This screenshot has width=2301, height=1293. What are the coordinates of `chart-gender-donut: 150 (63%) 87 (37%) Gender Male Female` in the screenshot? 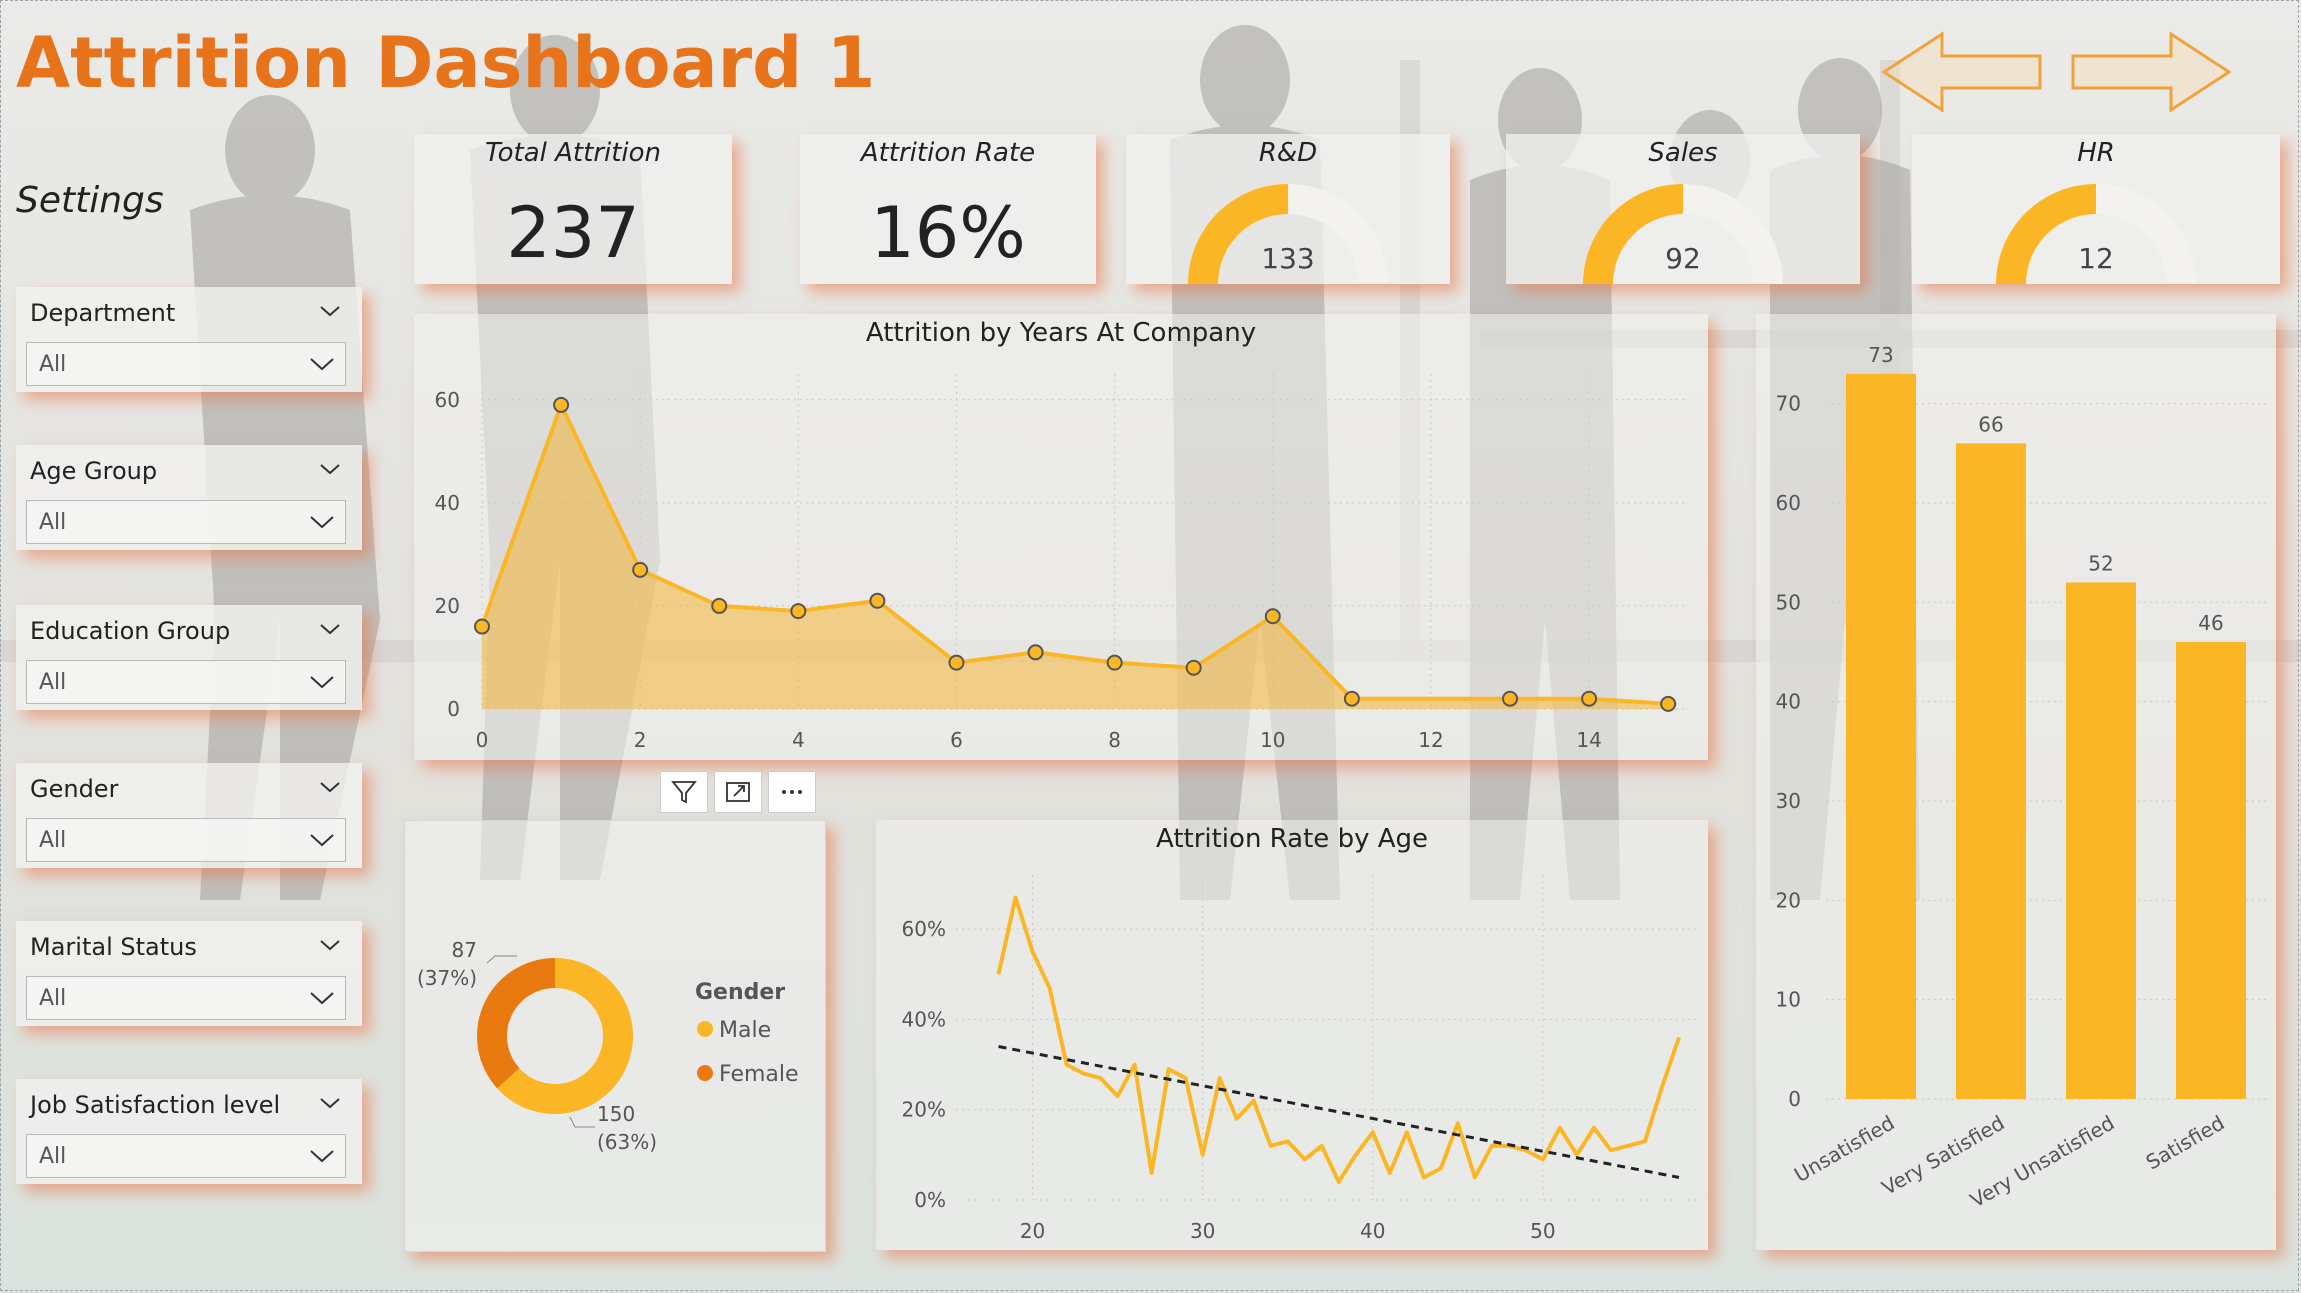 It's located at (615, 1036).